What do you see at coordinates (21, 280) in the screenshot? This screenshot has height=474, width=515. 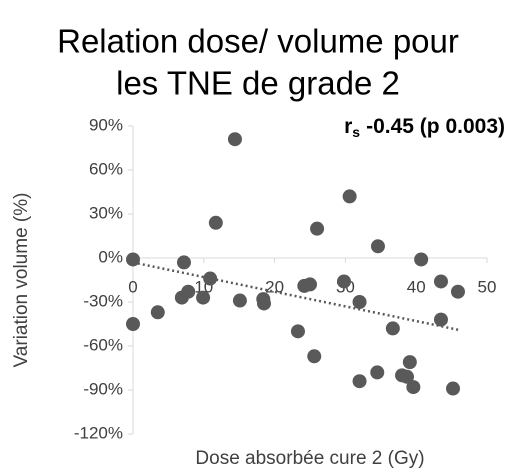 I see `y-axis-label: Variation volume (%)` at bounding box center [21, 280].